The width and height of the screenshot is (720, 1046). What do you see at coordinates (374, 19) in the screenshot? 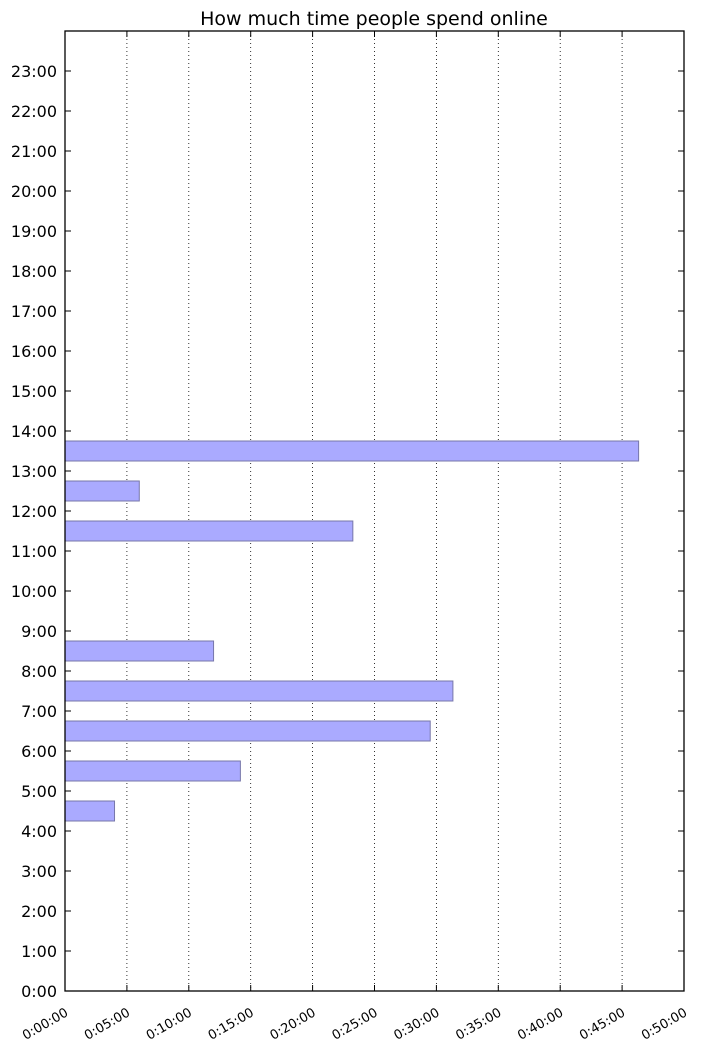
I see `chart-title: How much time people spend online` at bounding box center [374, 19].